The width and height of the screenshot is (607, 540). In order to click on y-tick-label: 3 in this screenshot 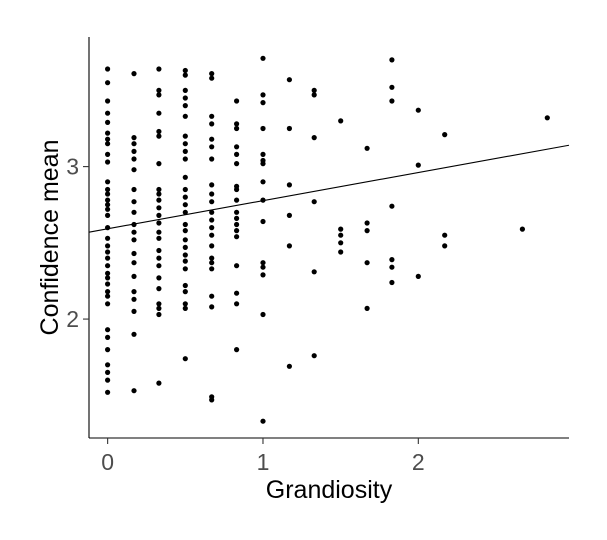, I will do `click(72, 167)`.